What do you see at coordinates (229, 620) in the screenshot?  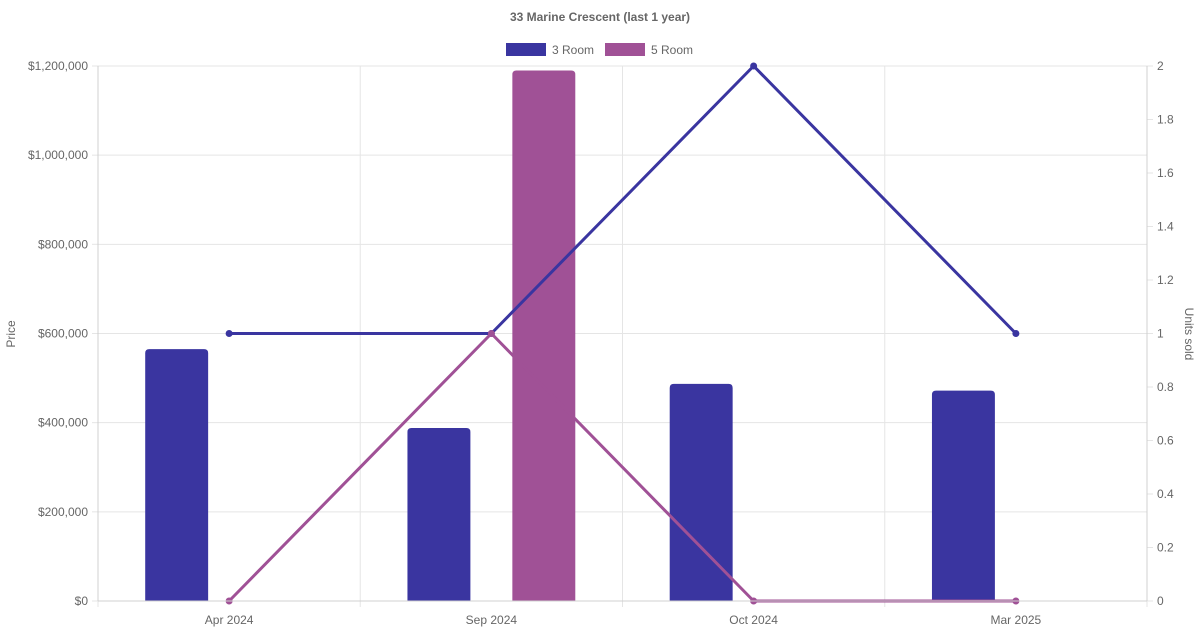 I see `x-tick-label: Apr 2024` at bounding box center [229, 620].